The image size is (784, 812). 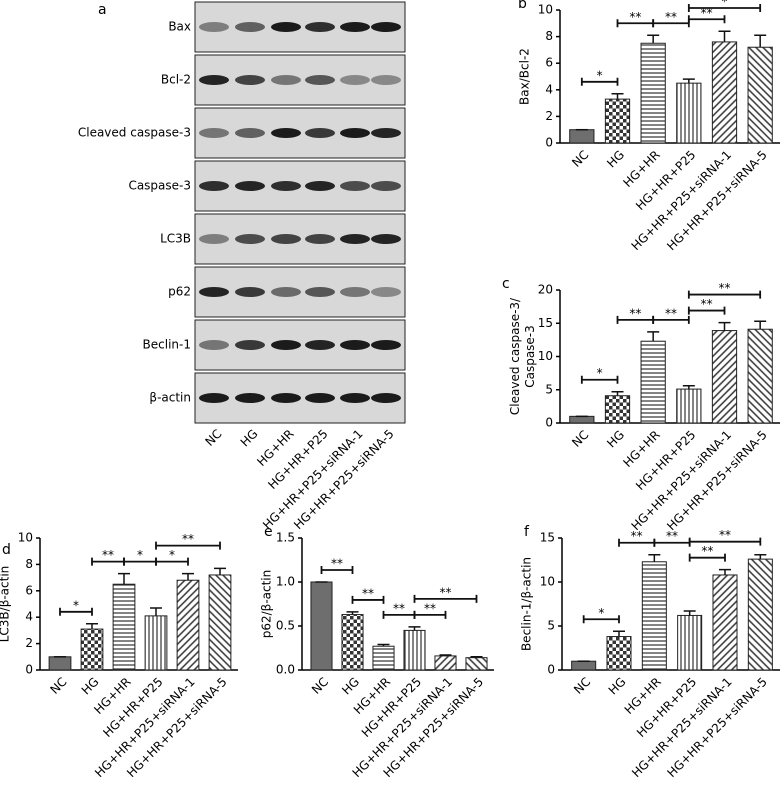 I want to click on lane-label: NC, so click(x=213, y=438).